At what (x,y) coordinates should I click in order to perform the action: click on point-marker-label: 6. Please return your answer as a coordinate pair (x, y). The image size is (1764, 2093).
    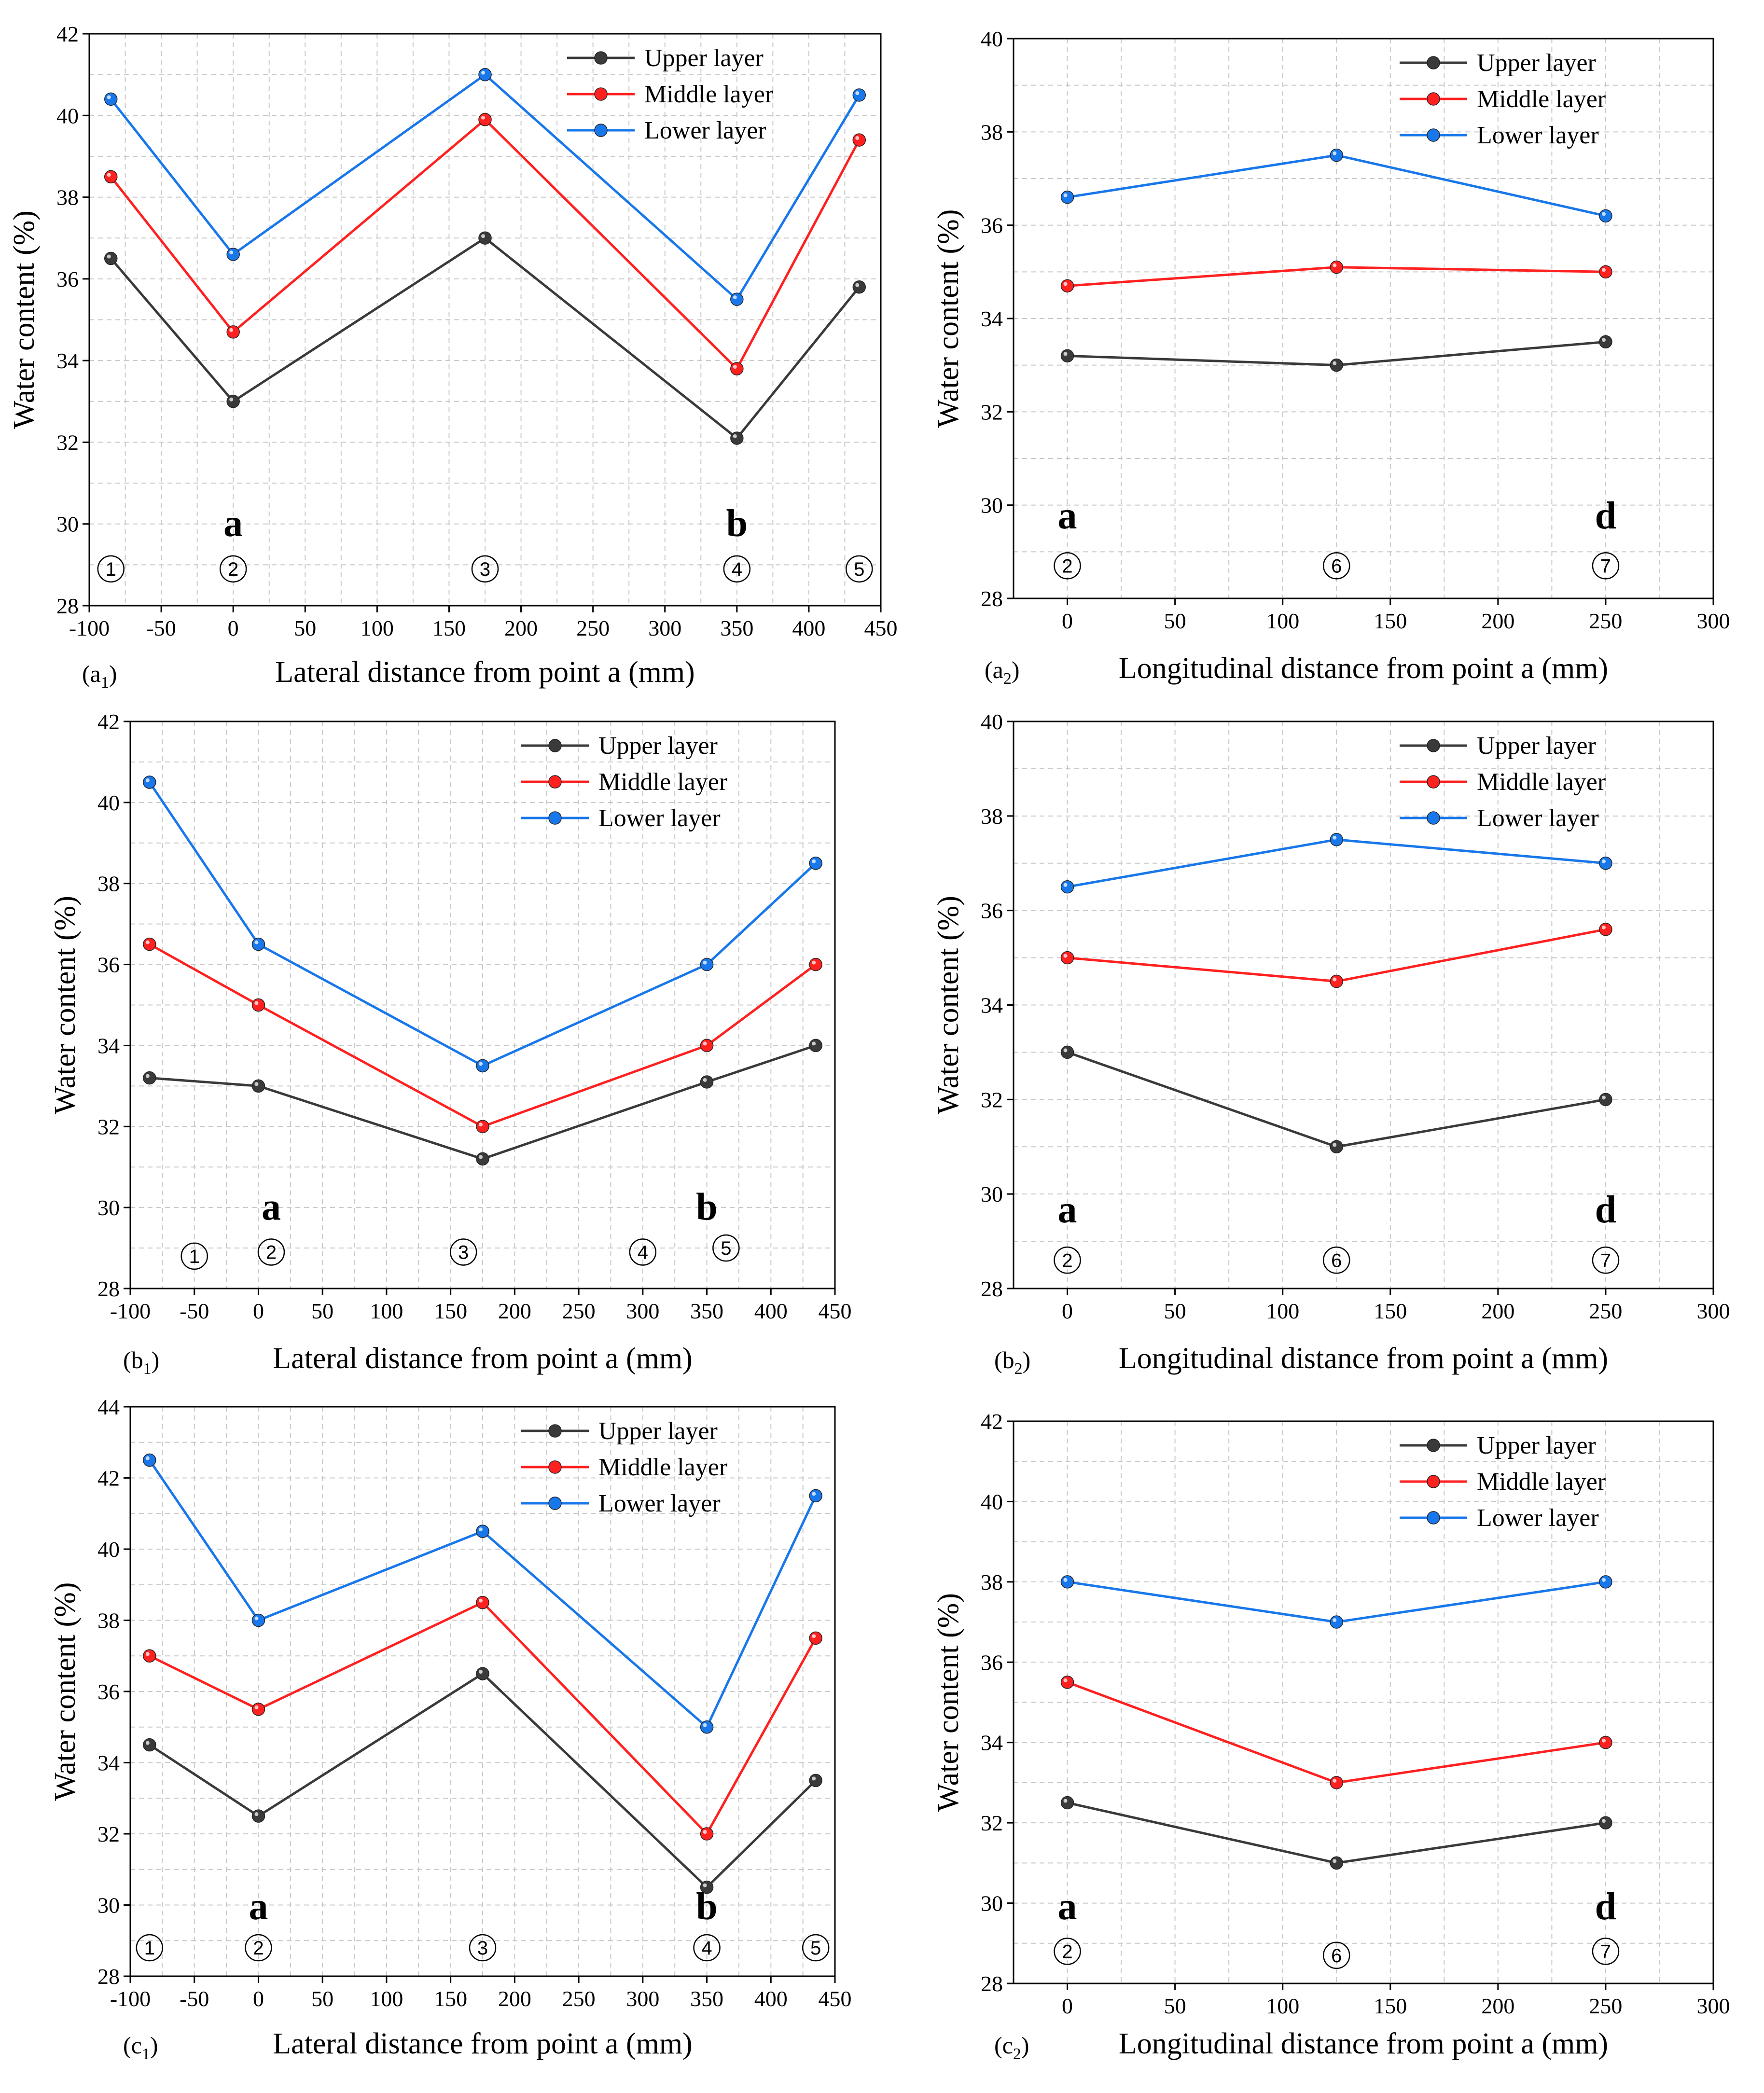
    Looking at the image, I should click on (1336, 566).